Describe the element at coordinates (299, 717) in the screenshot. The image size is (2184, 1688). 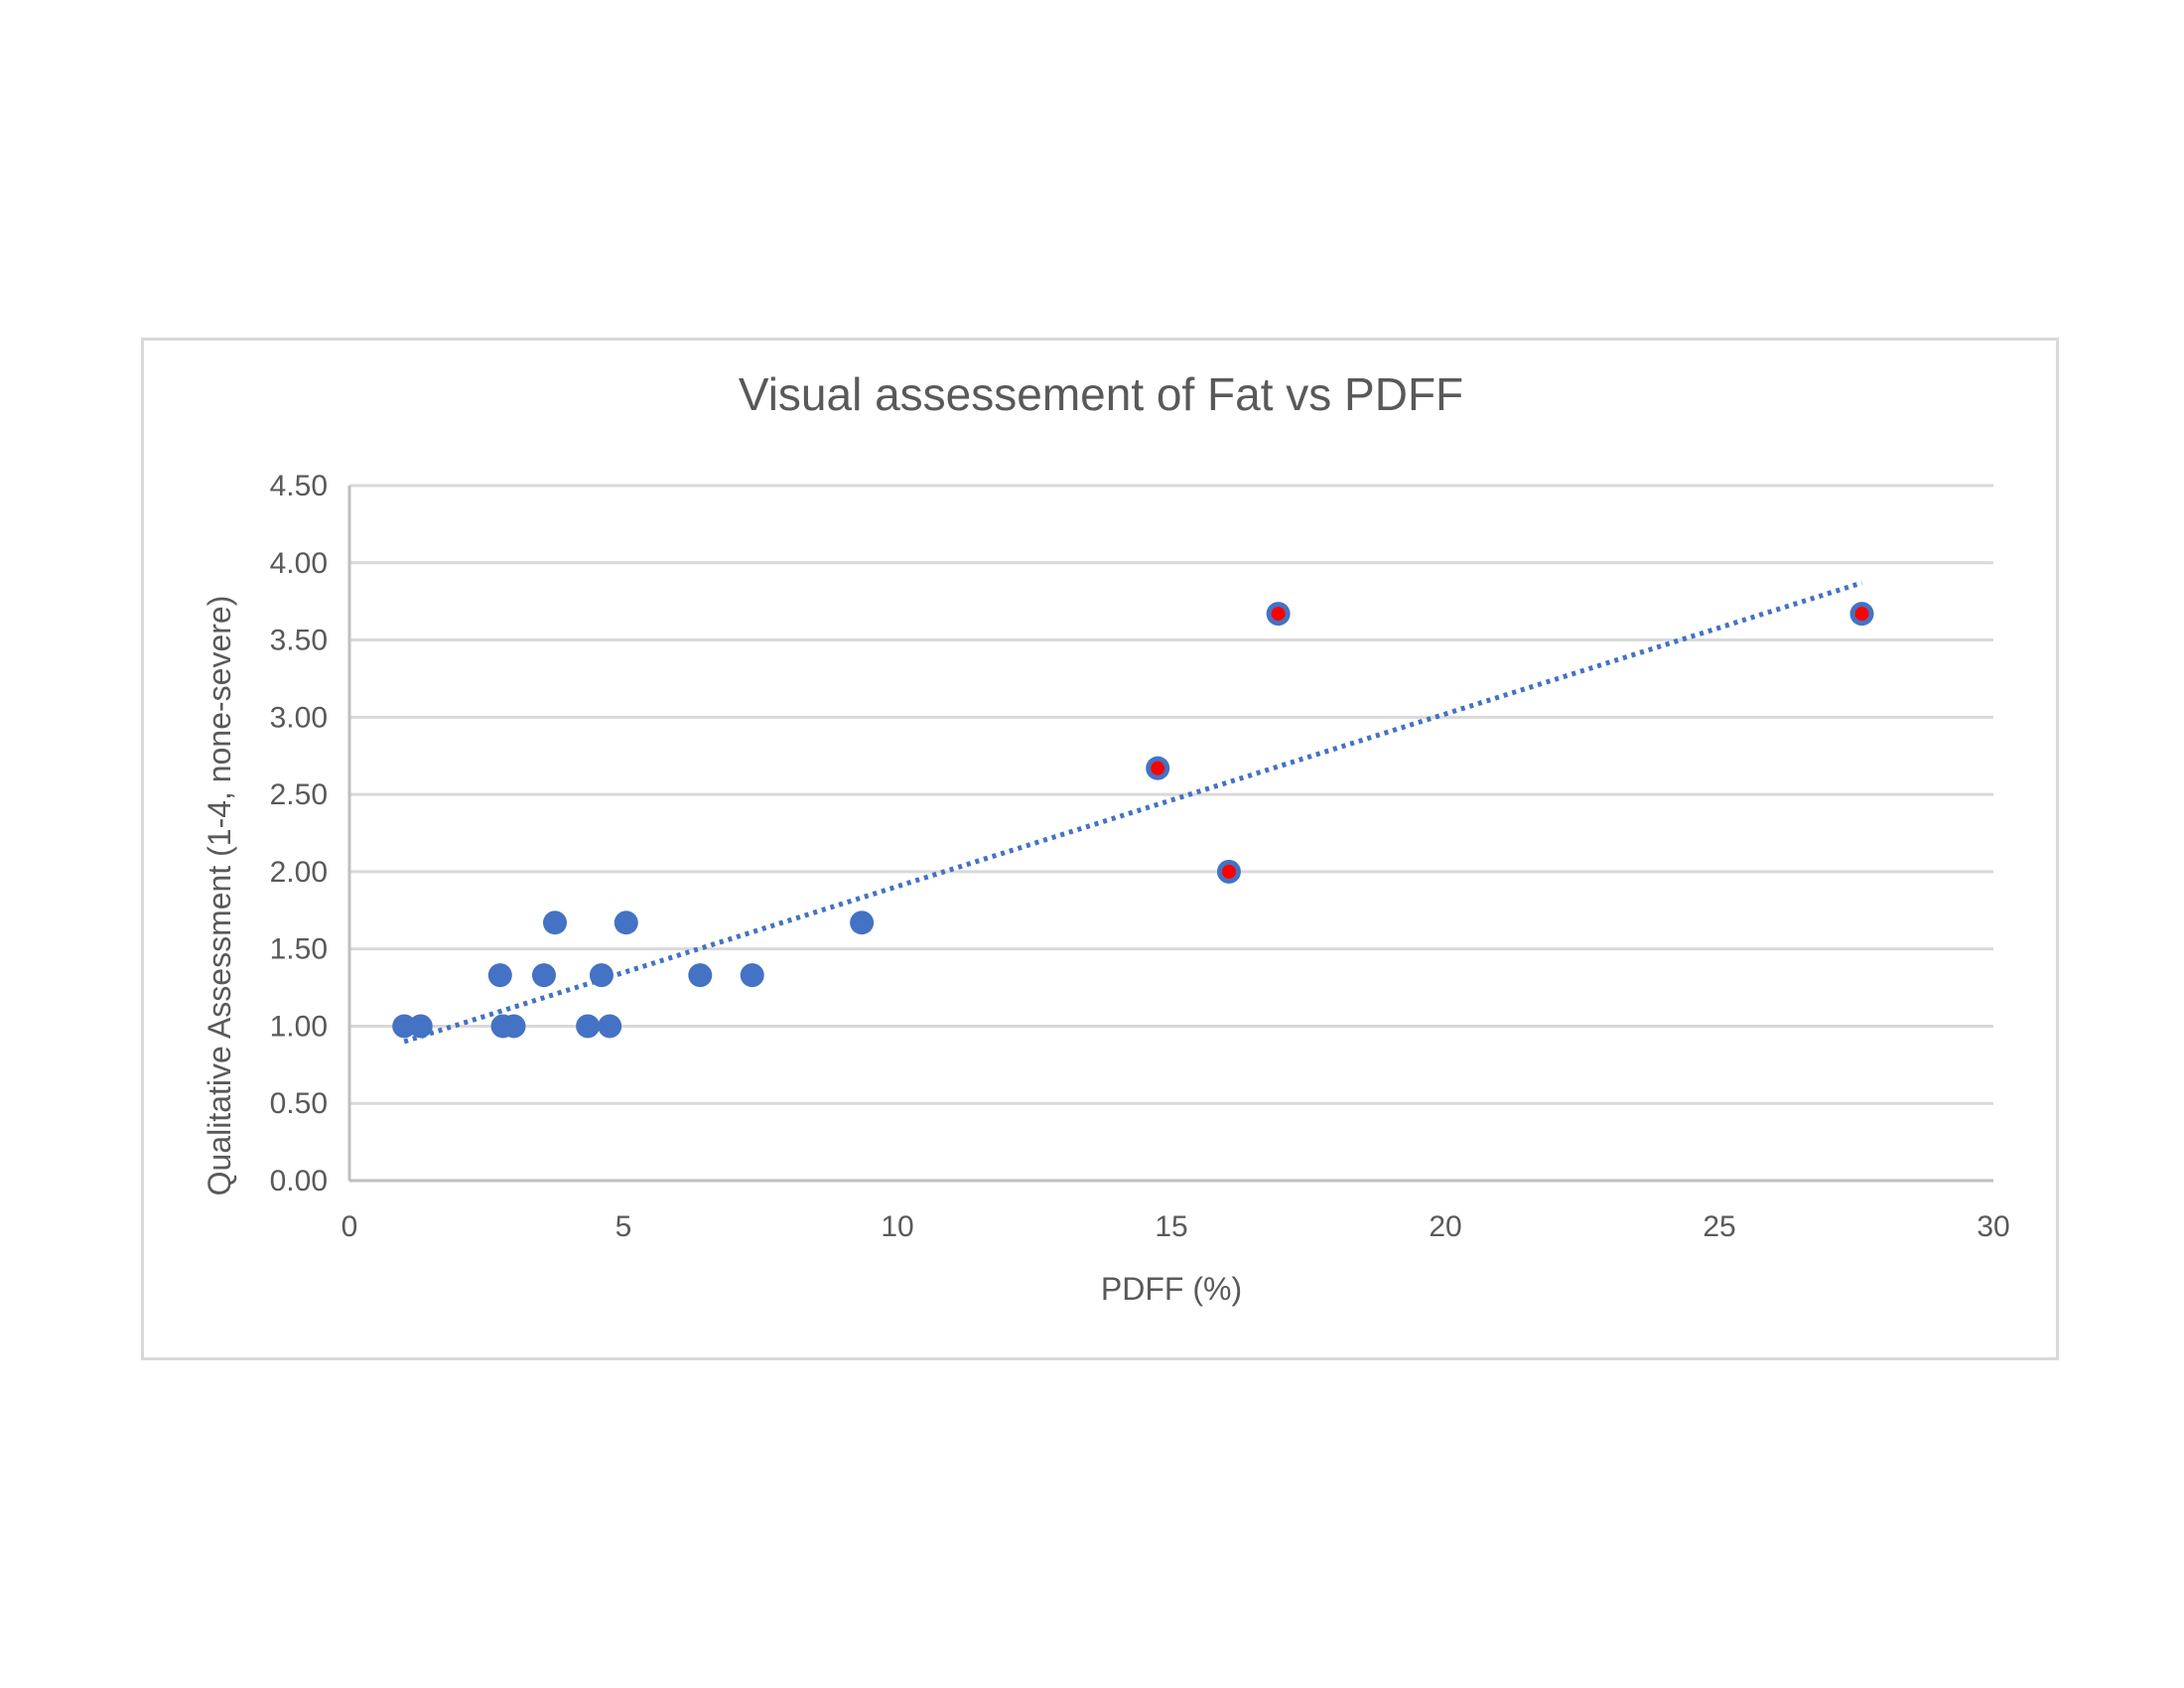
I see `y-tick-label: 3.00` at that location.